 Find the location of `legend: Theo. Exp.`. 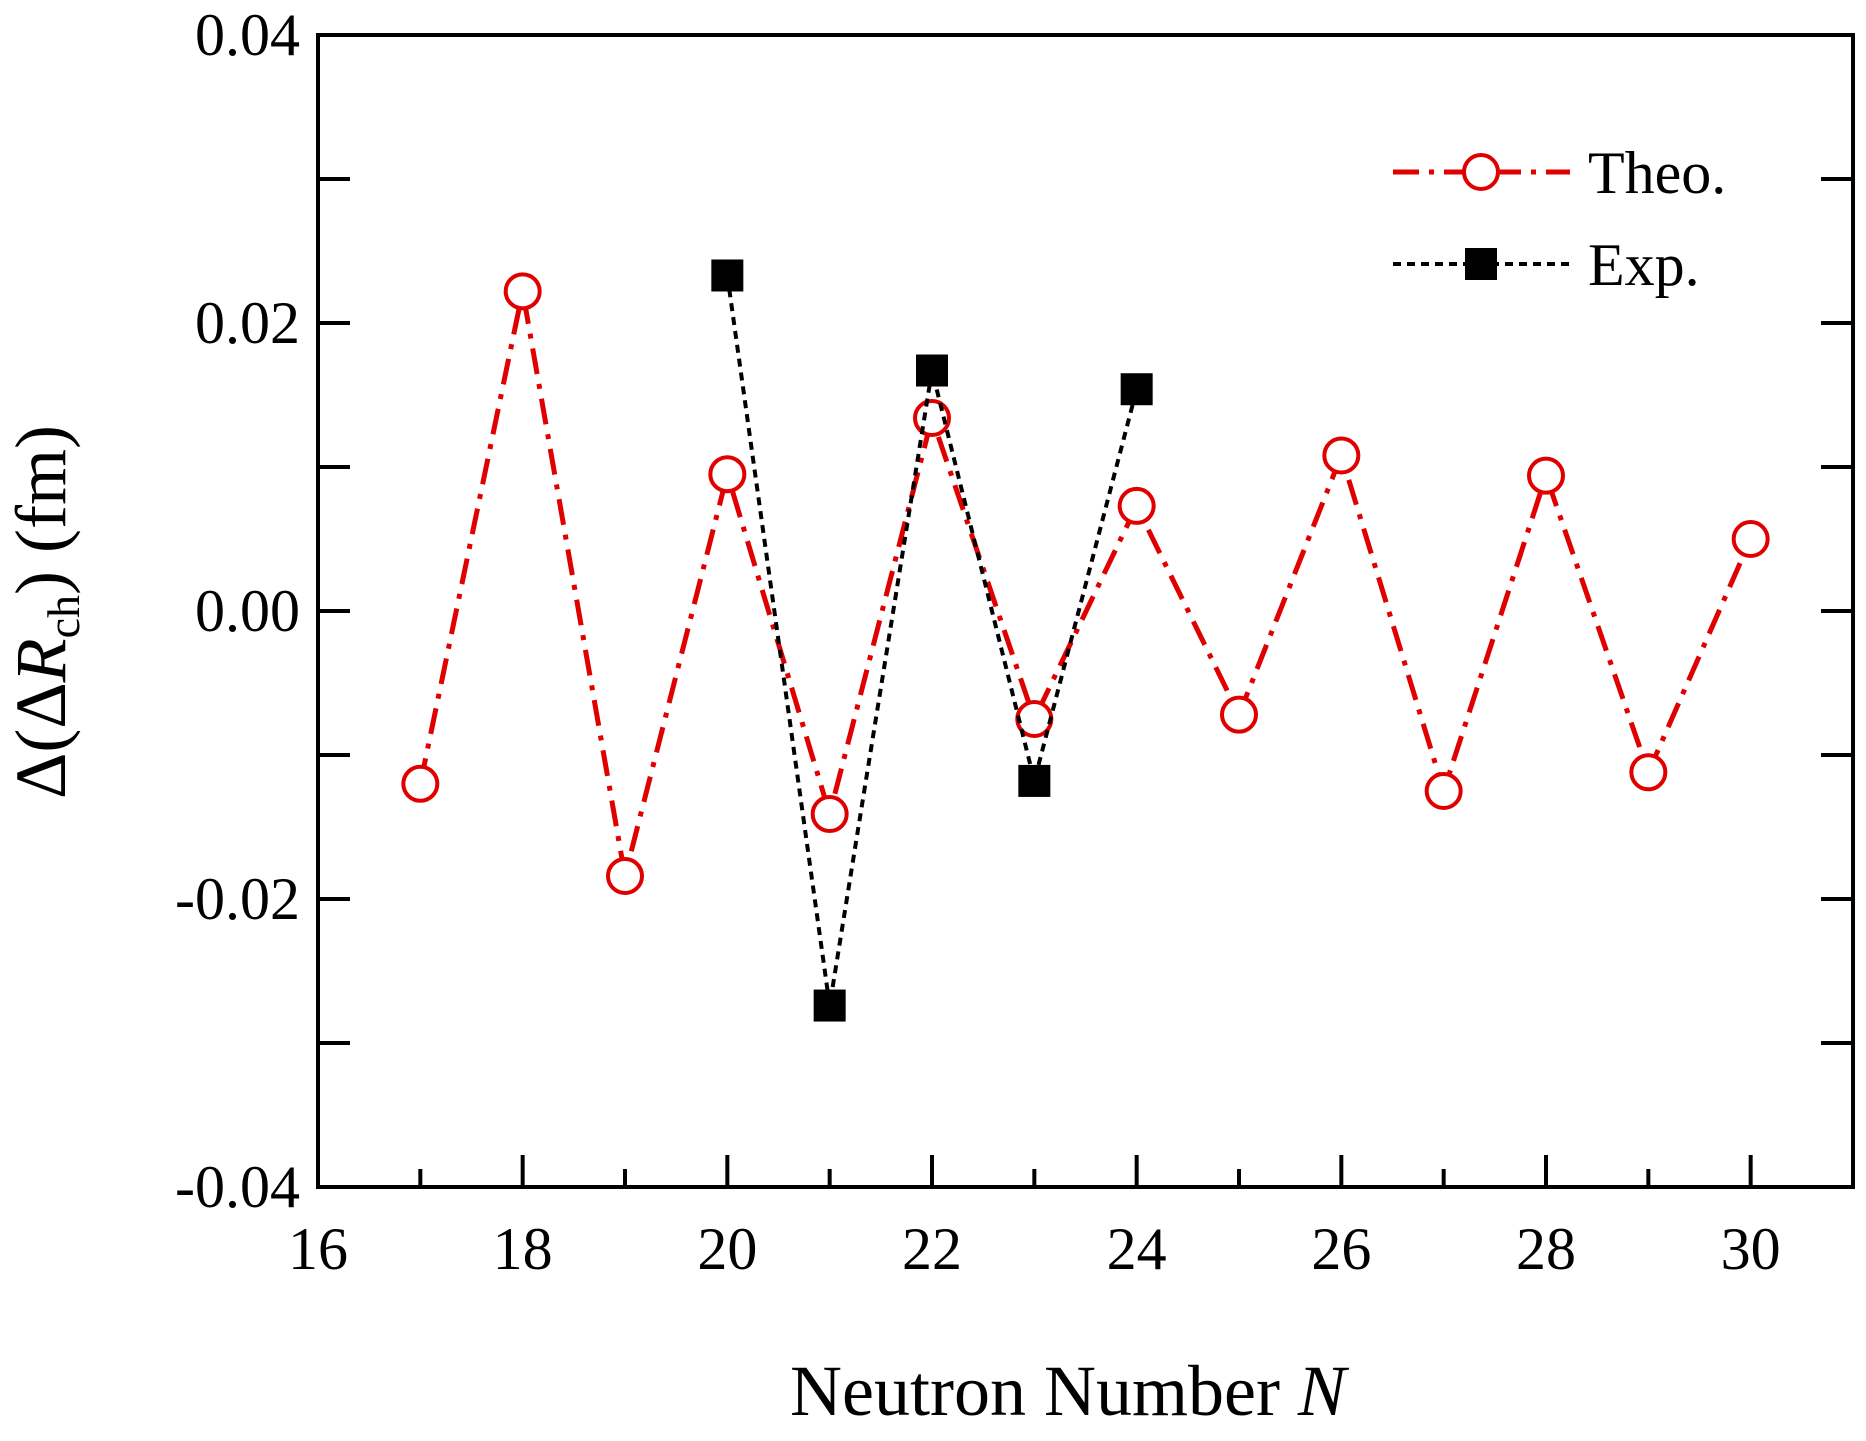

legend: Theo. Exp. is located at coordinates (1559, 219).